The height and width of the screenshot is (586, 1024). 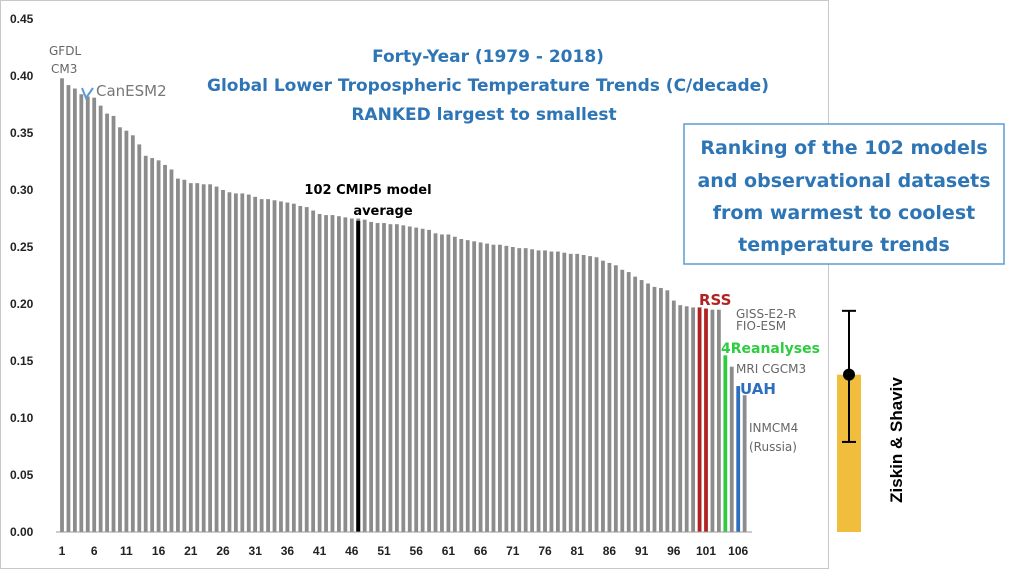 I want to click on y-tick-label: 0.35, so click(x=22, y=133).